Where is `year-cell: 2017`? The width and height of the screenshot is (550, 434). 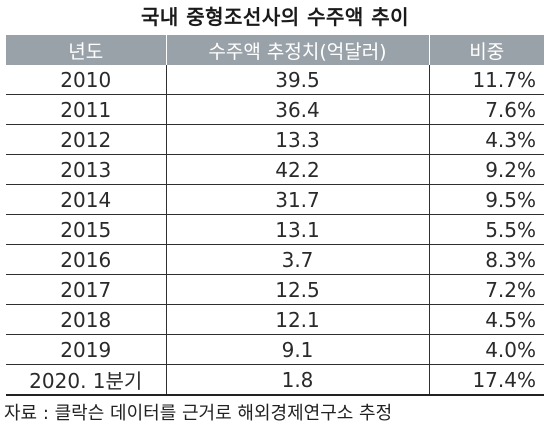 year-cell: 2017 is located at coordinates (86, 289).